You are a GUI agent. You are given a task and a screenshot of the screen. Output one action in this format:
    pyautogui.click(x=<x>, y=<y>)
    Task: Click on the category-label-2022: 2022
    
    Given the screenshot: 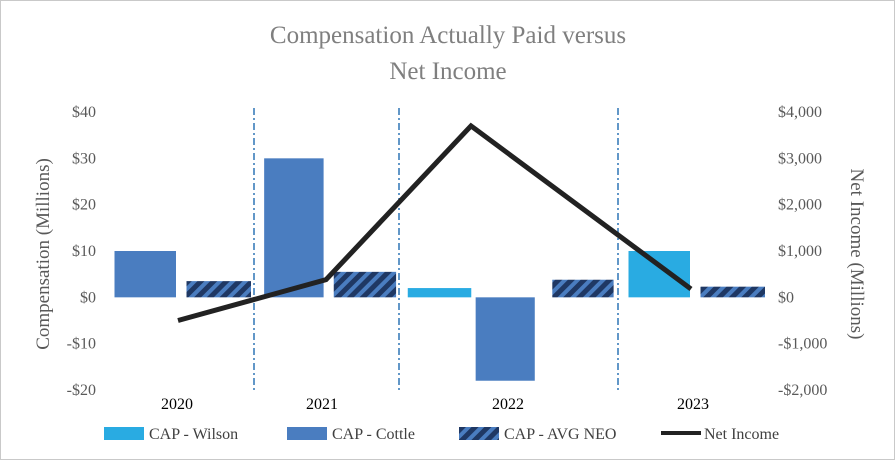 What is the action you would take?
    pyautogui.click(x=508, y=404)
    